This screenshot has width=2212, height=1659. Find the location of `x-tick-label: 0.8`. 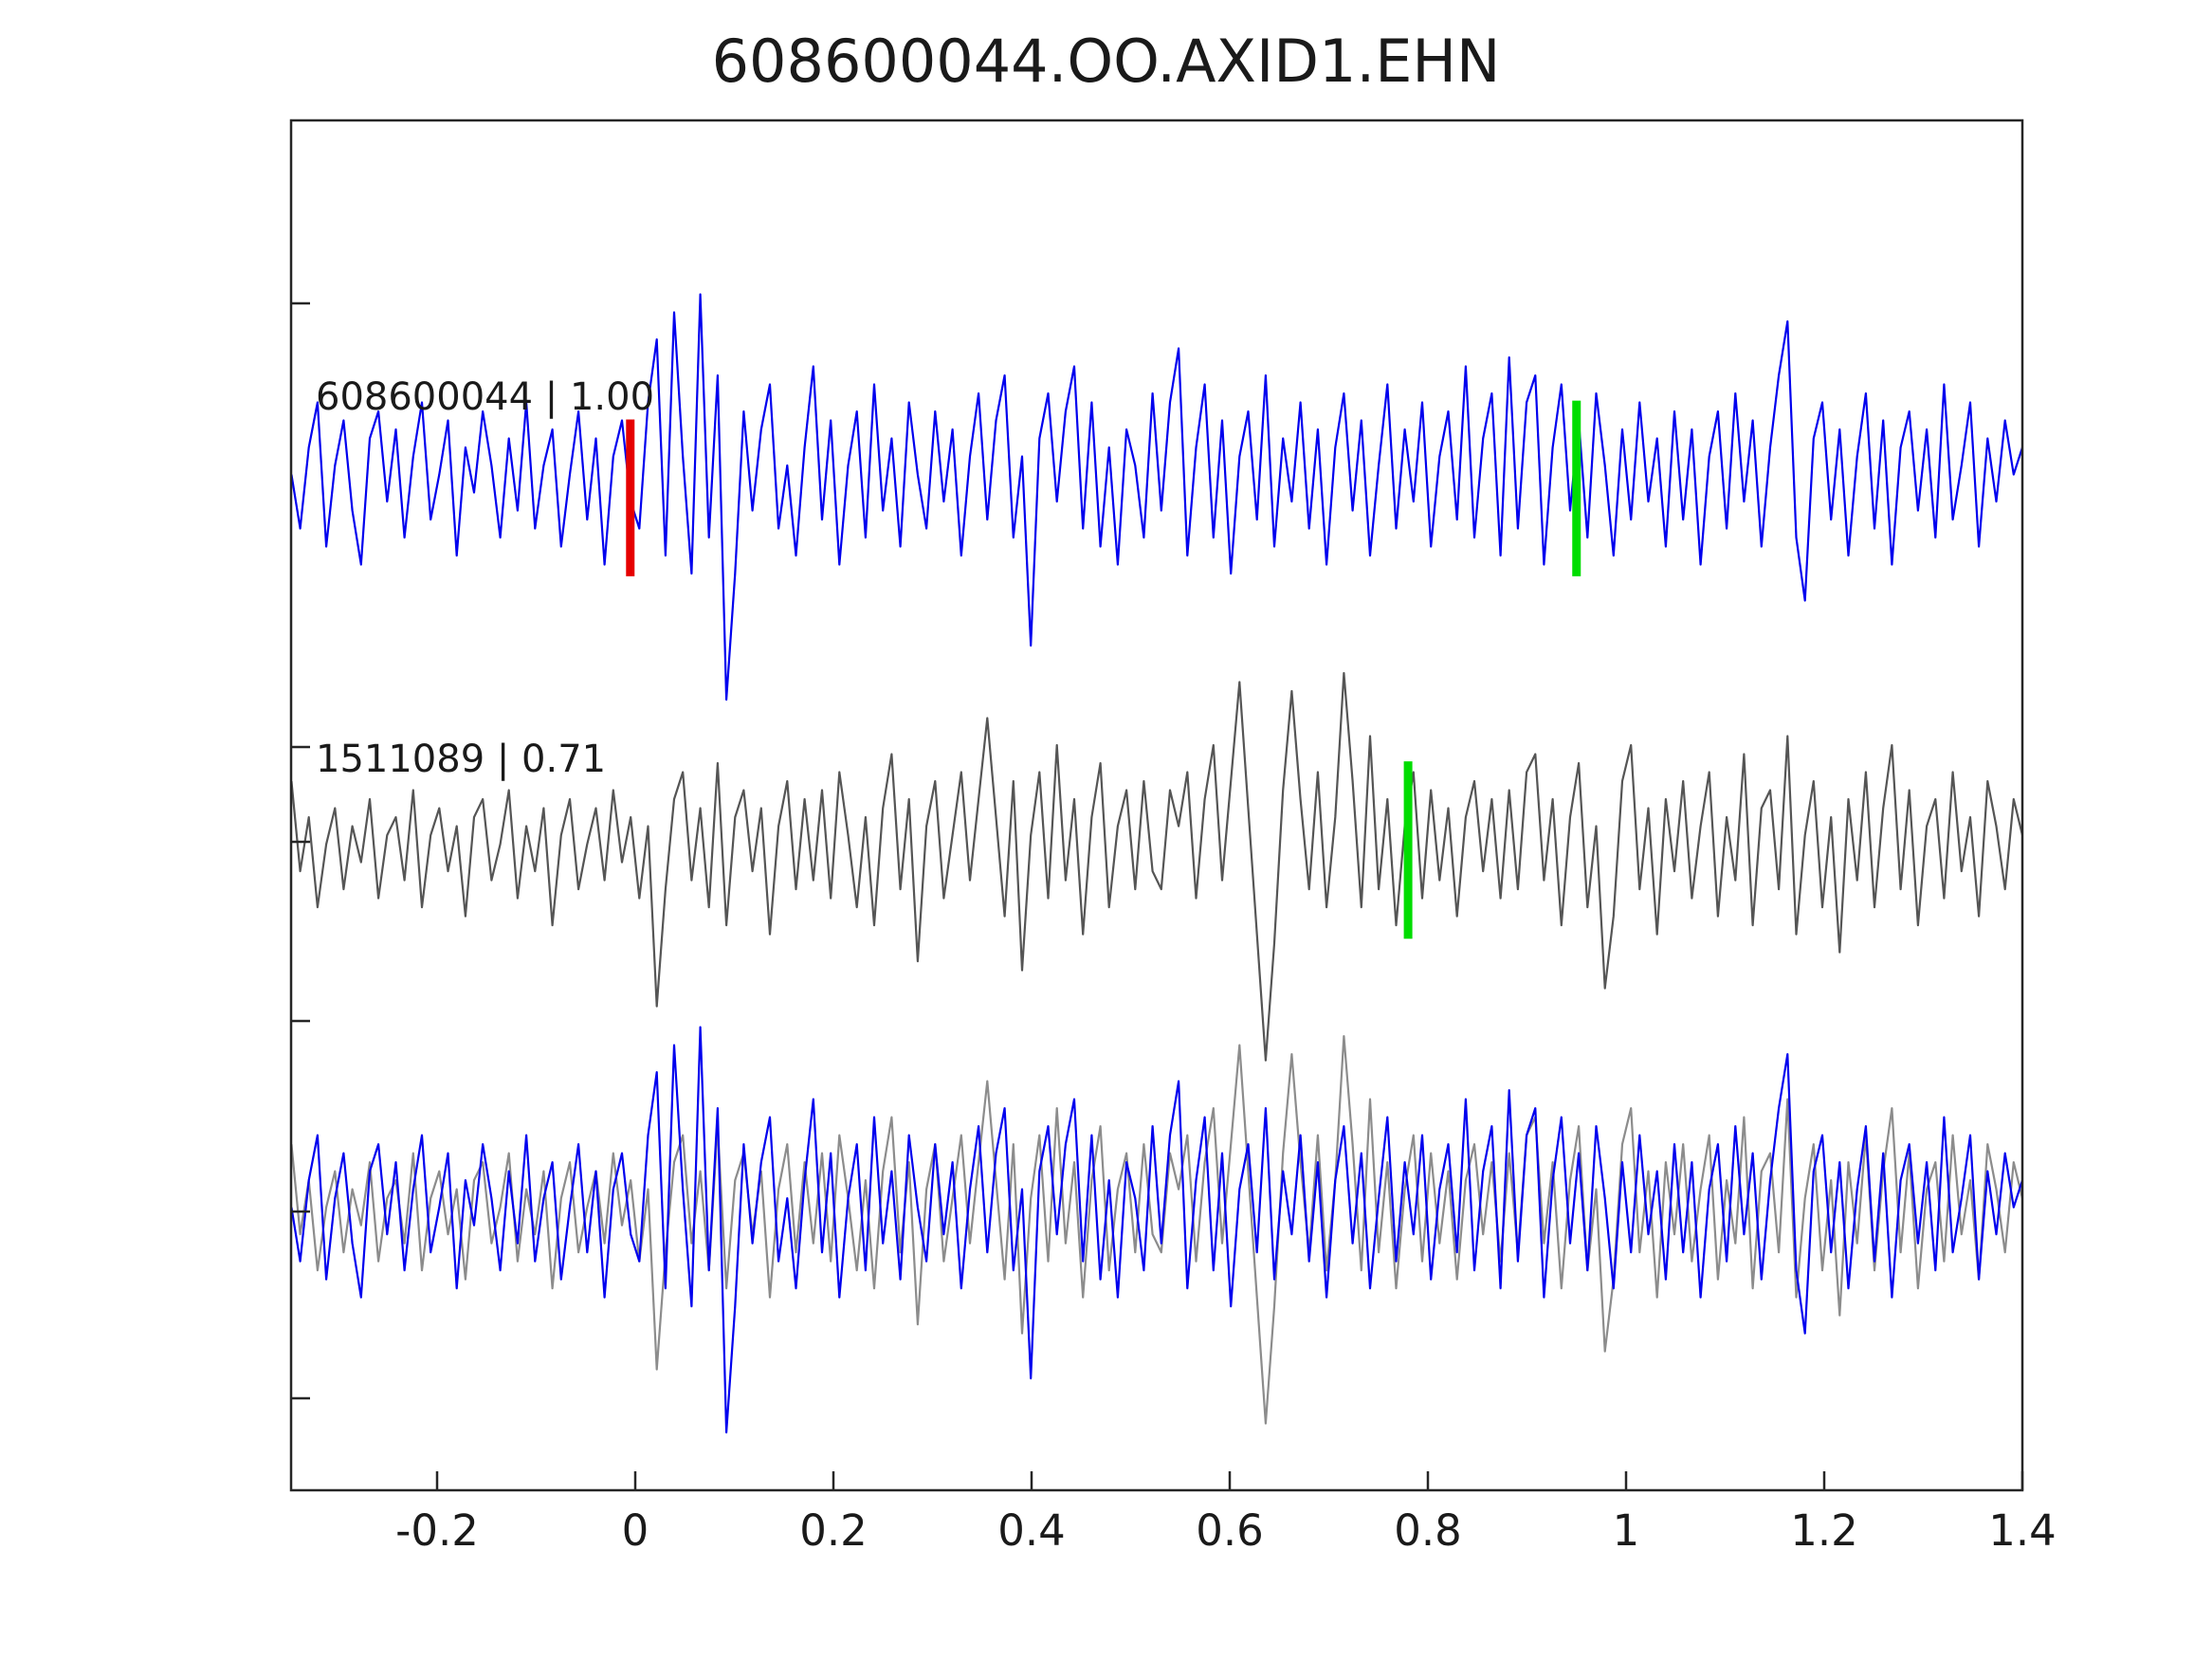

x-tick-label: 0.8 is located at coordinates (1428, 1530).